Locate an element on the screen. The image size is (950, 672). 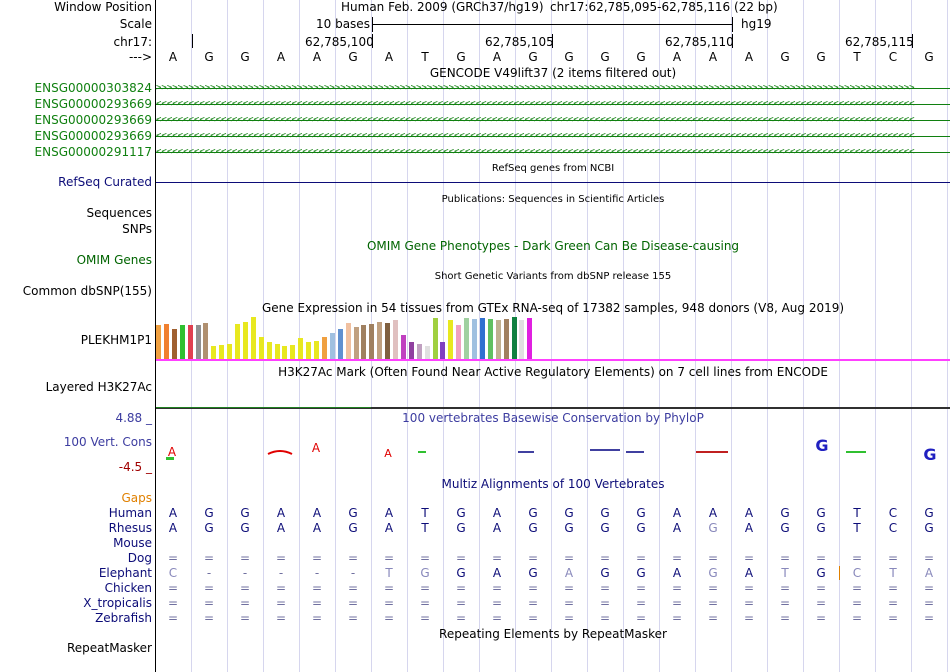
gaps-label: Gaps is located at coordinates (136, 498).